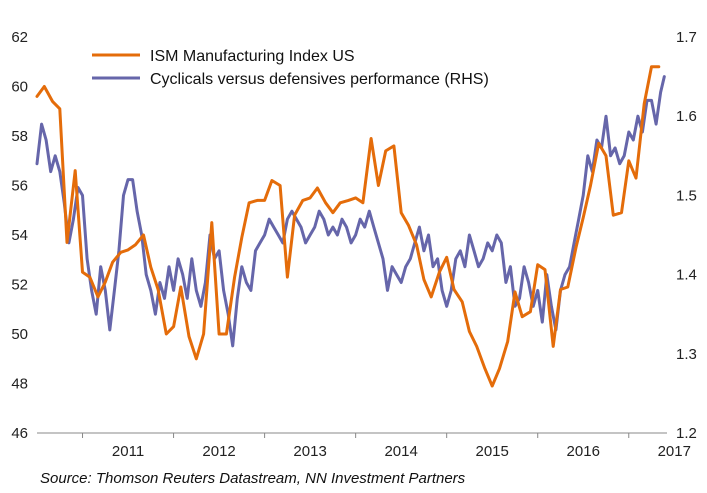  I want to click on x-axis: 2011 2012 2013 2014 2015 2016 2017, so click(386, 446).